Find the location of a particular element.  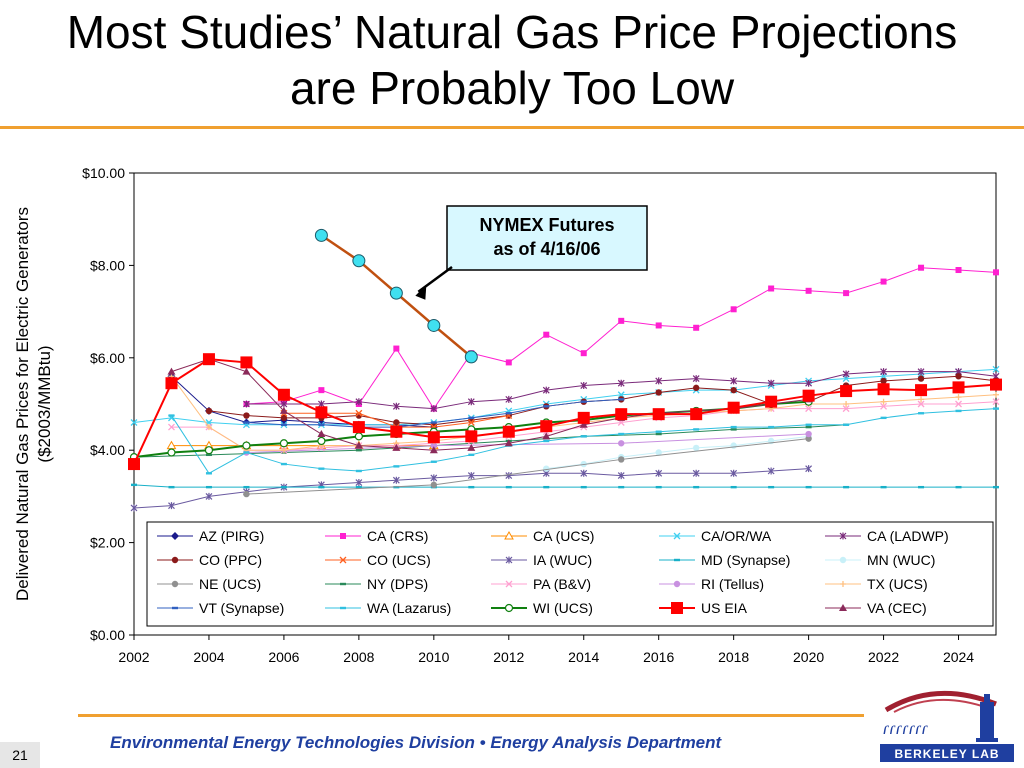

series-nymex-futures is located at coordinates (396, 296).